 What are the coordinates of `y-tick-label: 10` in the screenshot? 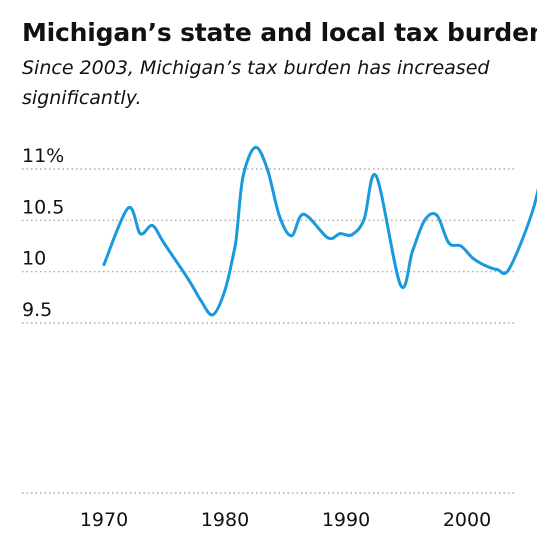 It's located at (34, 259).